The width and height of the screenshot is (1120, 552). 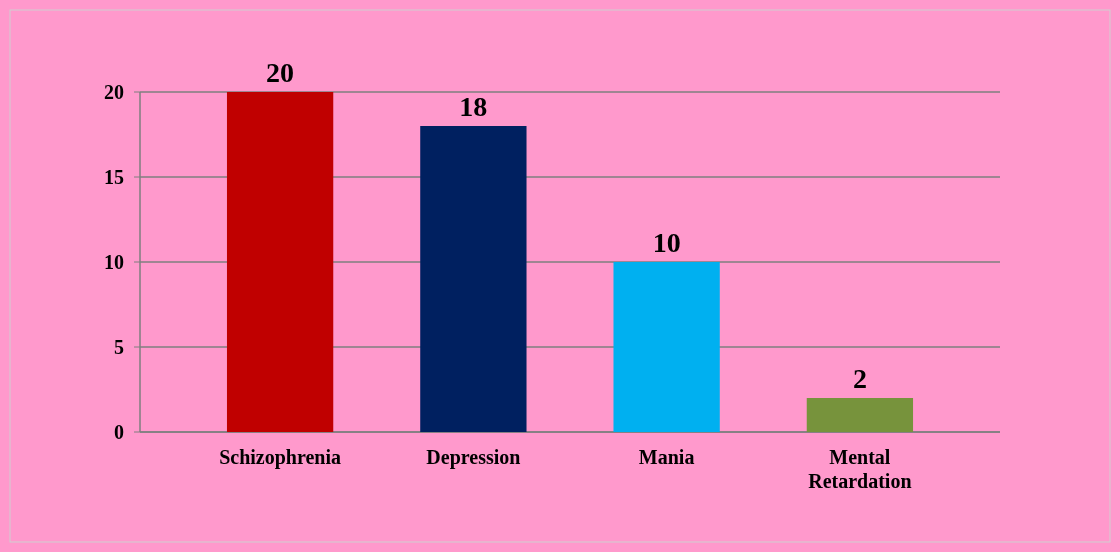 What do you see at coordinates (859, 378) in the screenshot?
I see `data-label: 2` at bounding box center [859, 378].